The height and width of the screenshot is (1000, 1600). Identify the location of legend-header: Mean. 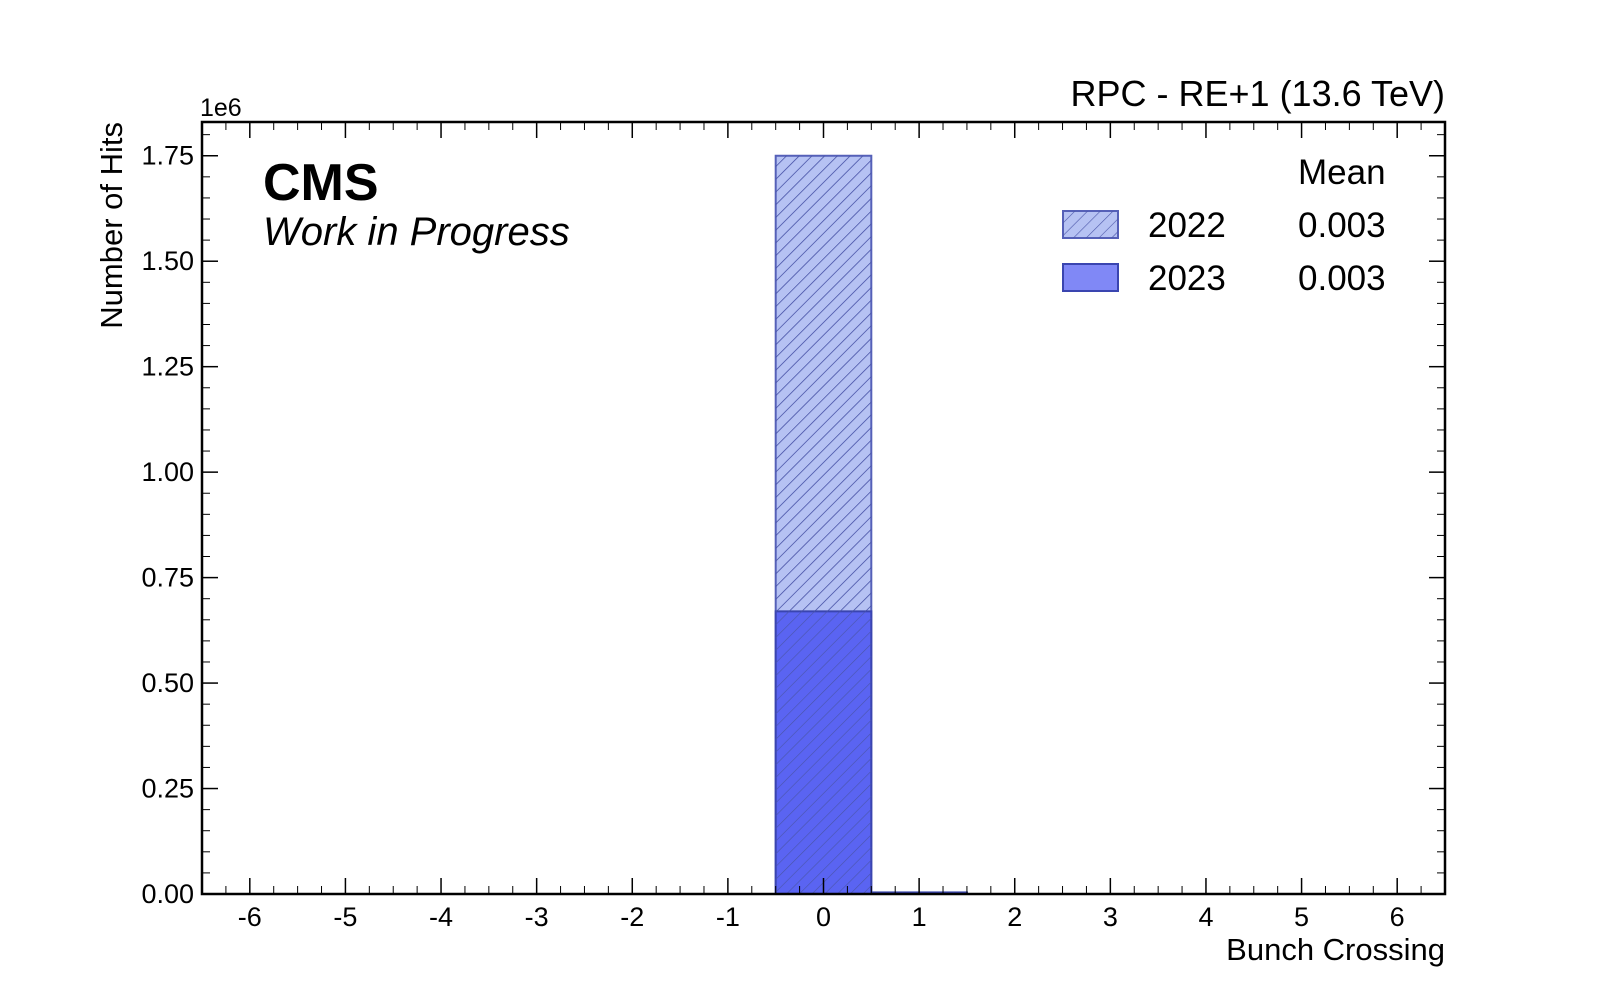
(1342, 172).